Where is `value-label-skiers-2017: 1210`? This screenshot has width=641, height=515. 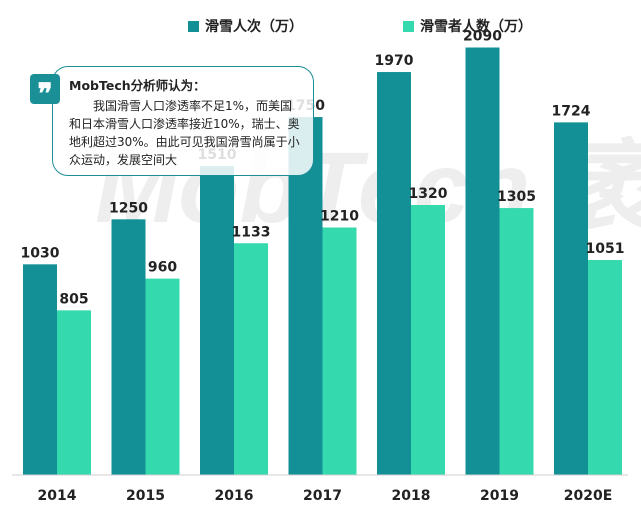 value-label-skiers-2017: 1210 is located at coordinates (339, 217).